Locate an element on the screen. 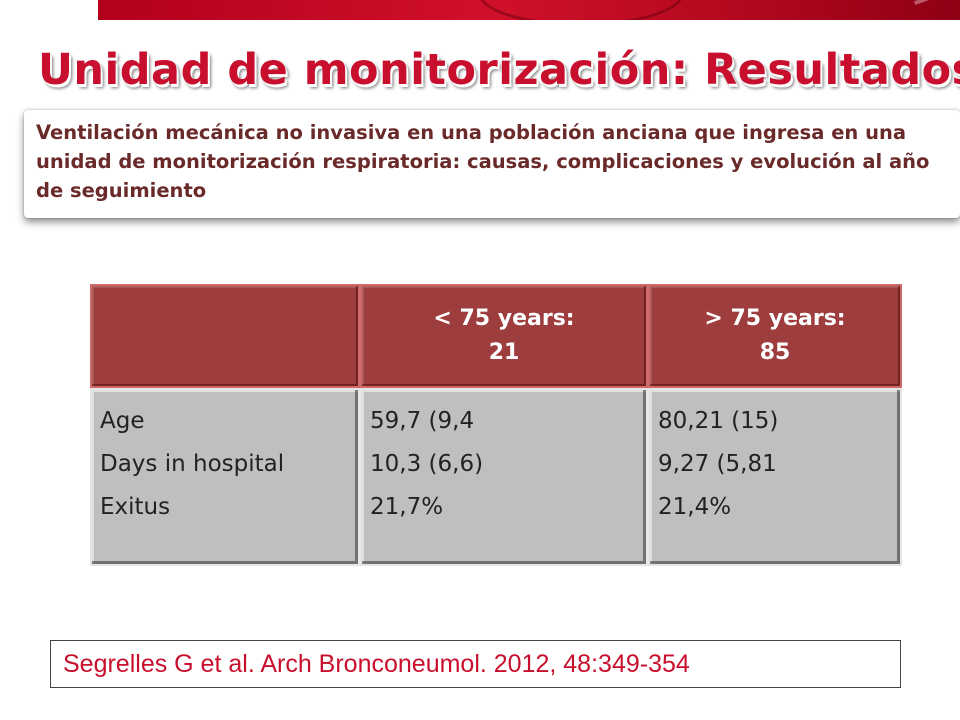 Image resolution: width=960 pixels, height=720 pixels. header-group-label: > 75 years: is located at coordinates (775, 318).